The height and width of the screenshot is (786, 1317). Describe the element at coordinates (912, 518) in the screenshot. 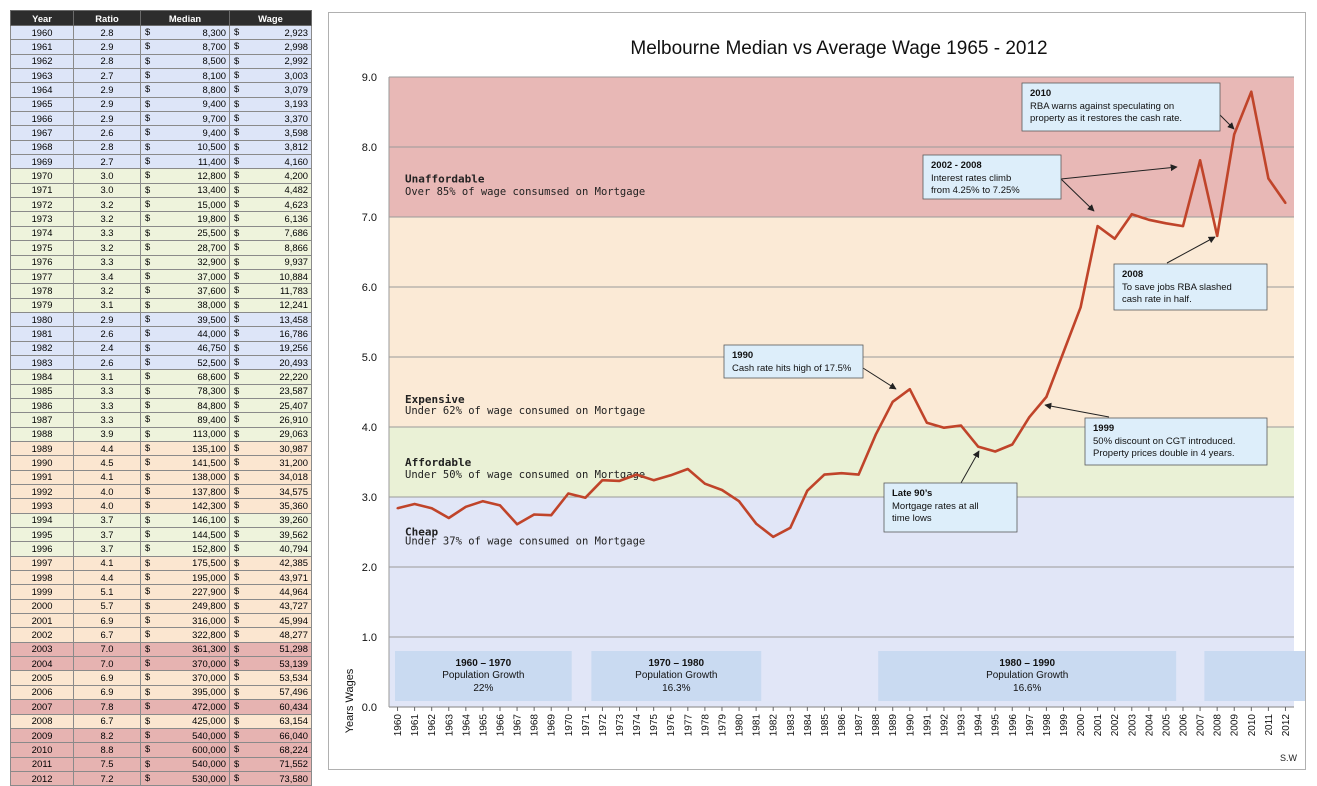

I see `annotation-text: time lows` at that location.